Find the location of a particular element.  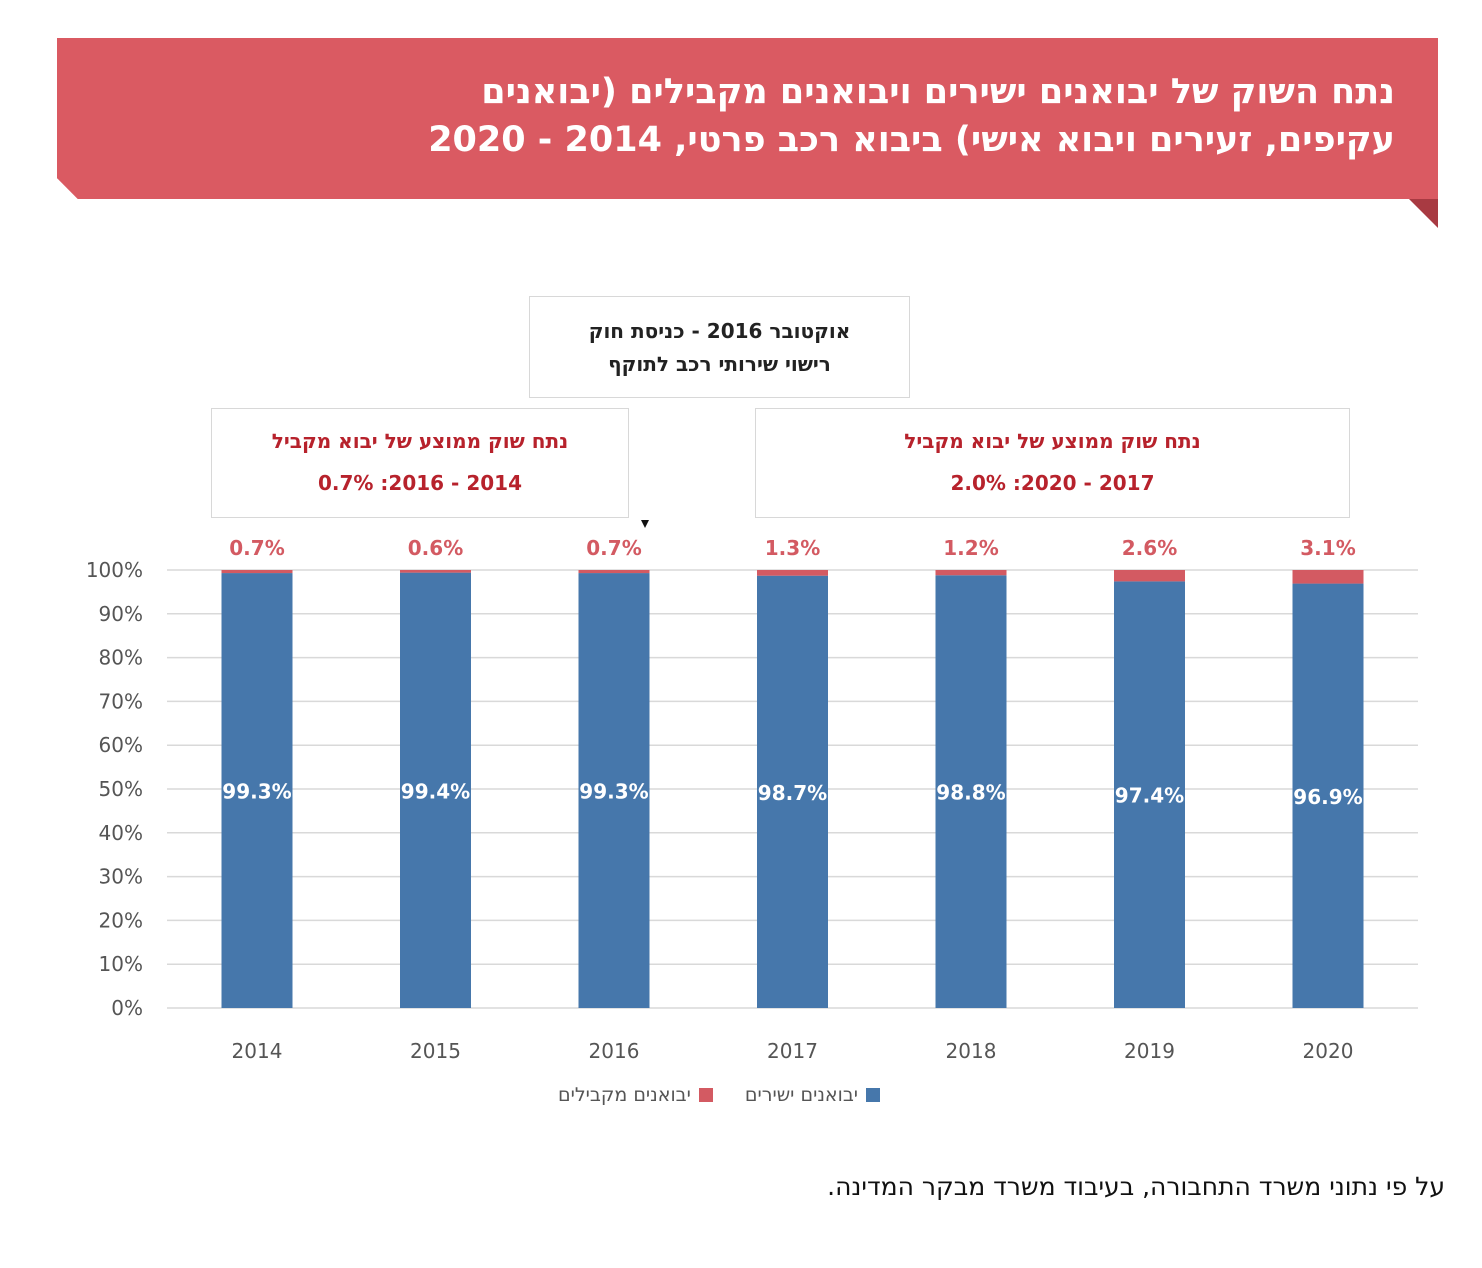

y-tick-label: 50% is located at coordinates (121, 789).